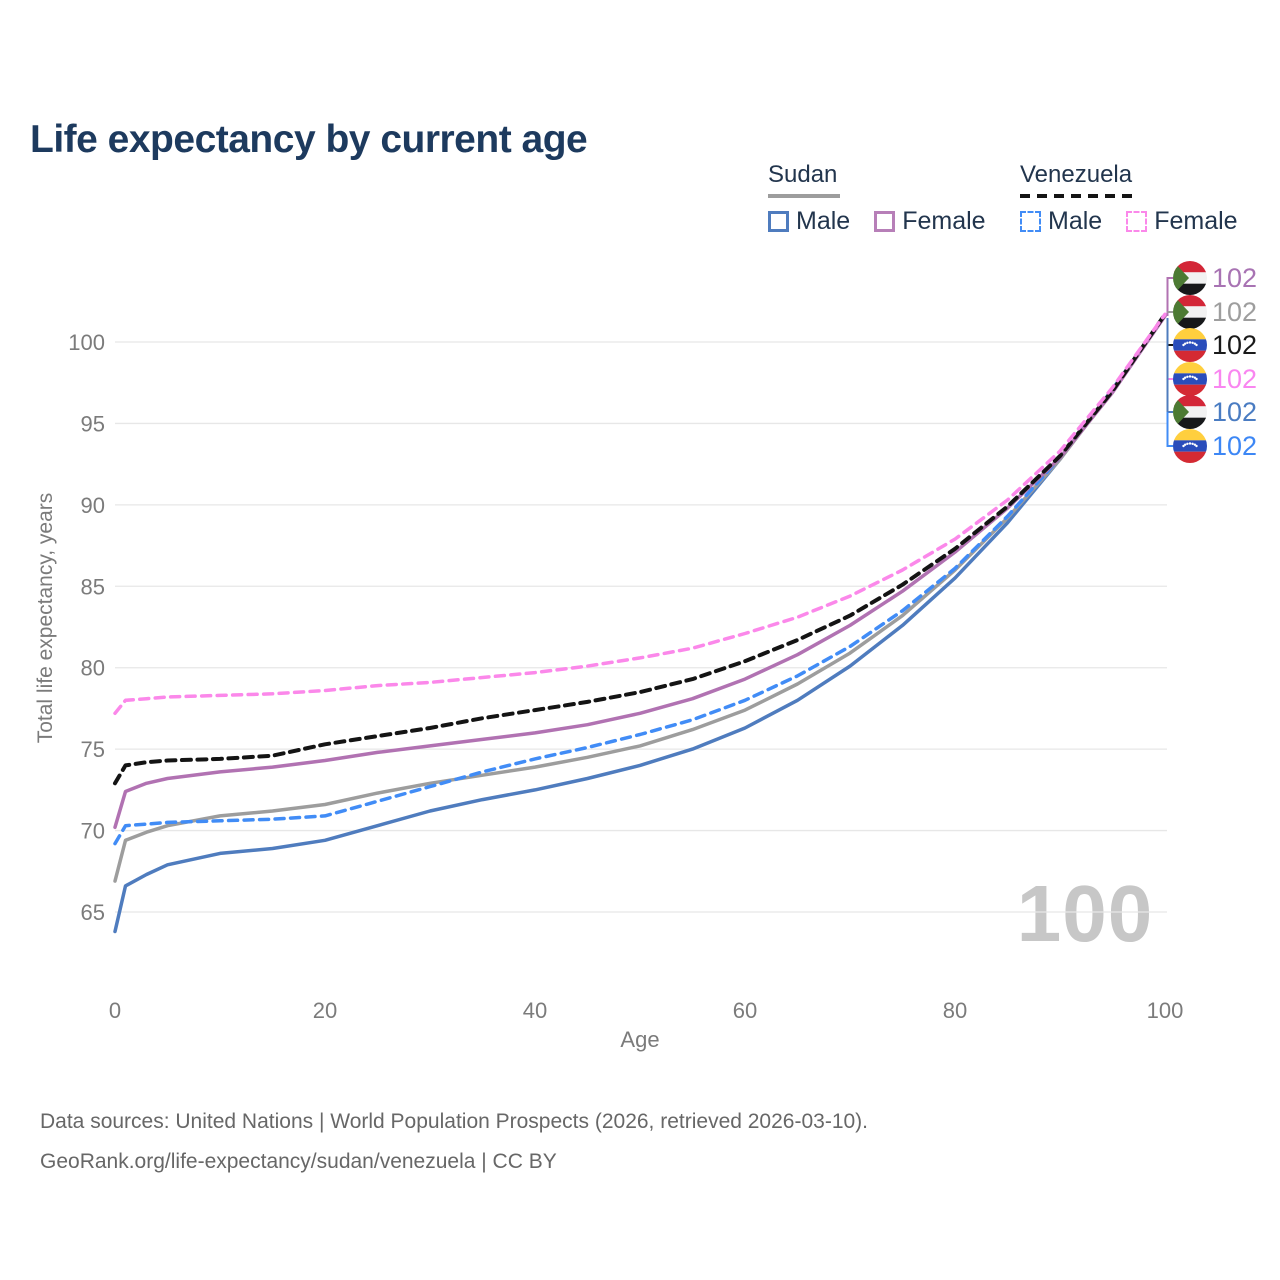  Describe the element at coordinates (1234, 345) in the screenshot. I see `end-value-label-venezuela-both: 102` at that location.